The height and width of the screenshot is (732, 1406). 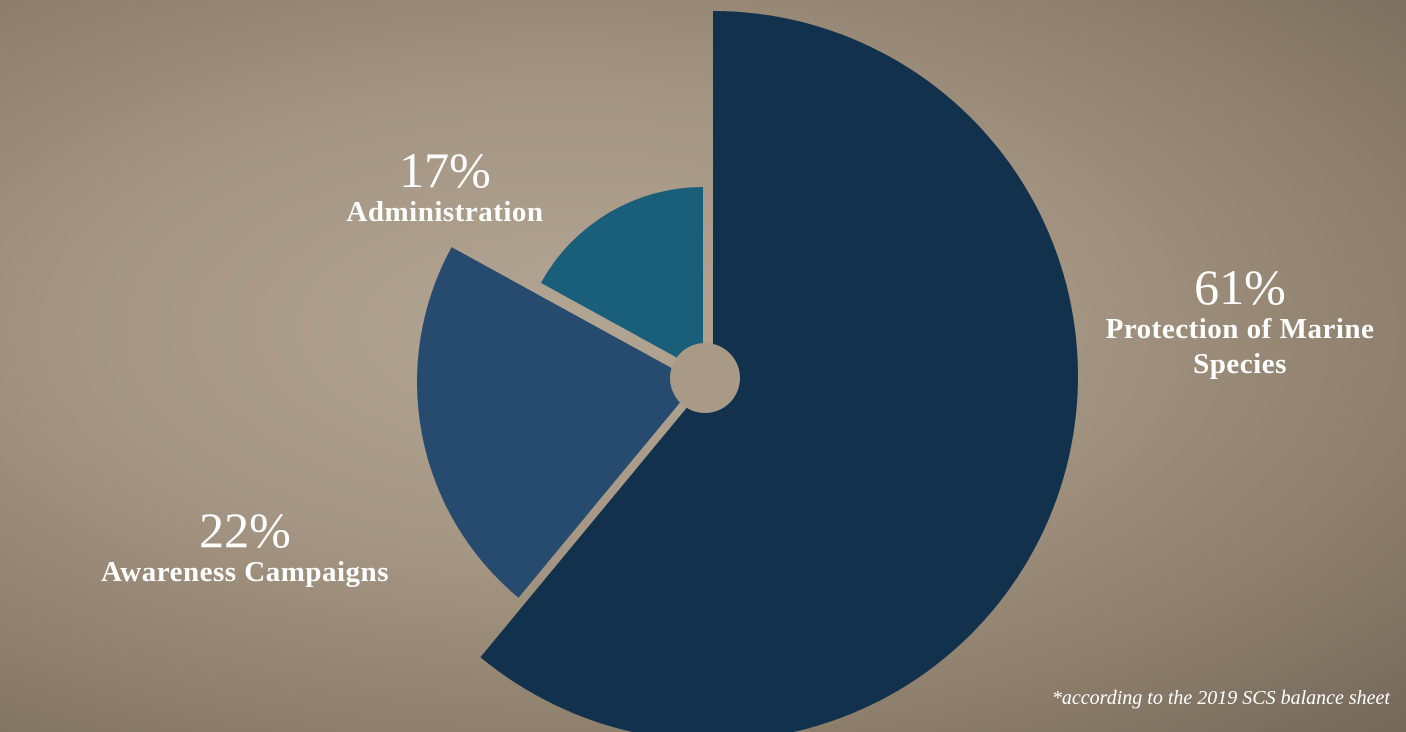 What do you see at coordinates (705, 378) in the screenshot?
I see `center-hole` at bounding box center [705, 378].